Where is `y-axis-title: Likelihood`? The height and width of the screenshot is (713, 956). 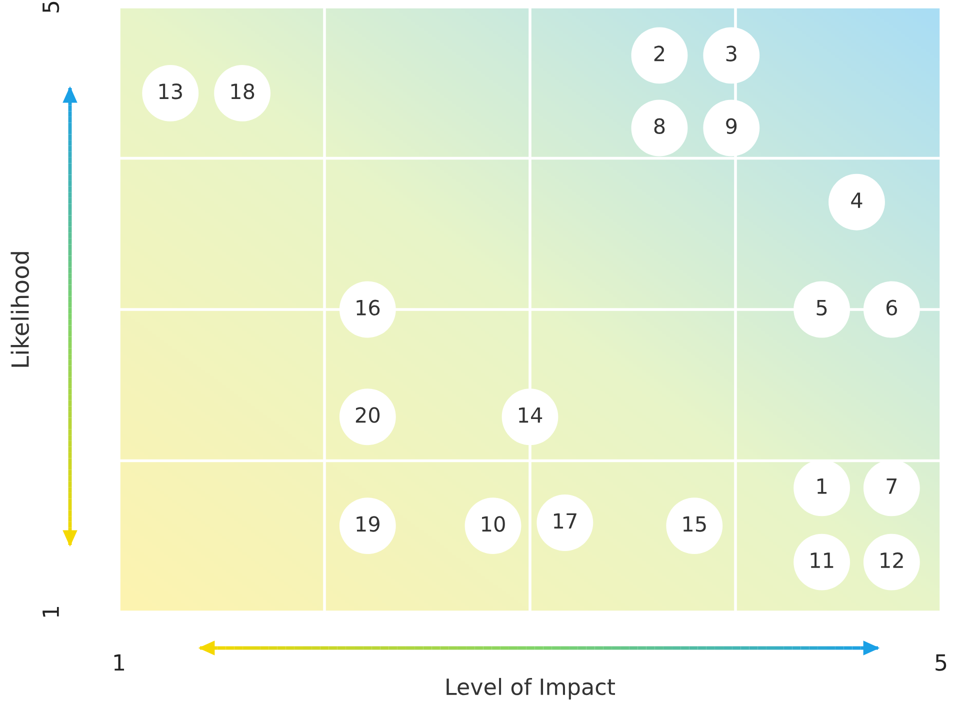 y-axis-title: Likelihood is located at coordinates (20, 309).